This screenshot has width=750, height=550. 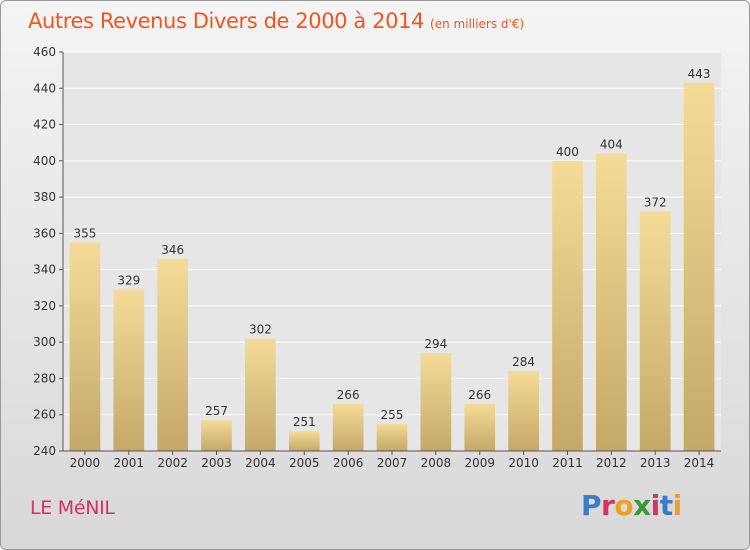 What do you see at coordinates (304, 463) in the screenshot?
I see `x-tick-label-2005: 2005` at bounding box center [304, 463].